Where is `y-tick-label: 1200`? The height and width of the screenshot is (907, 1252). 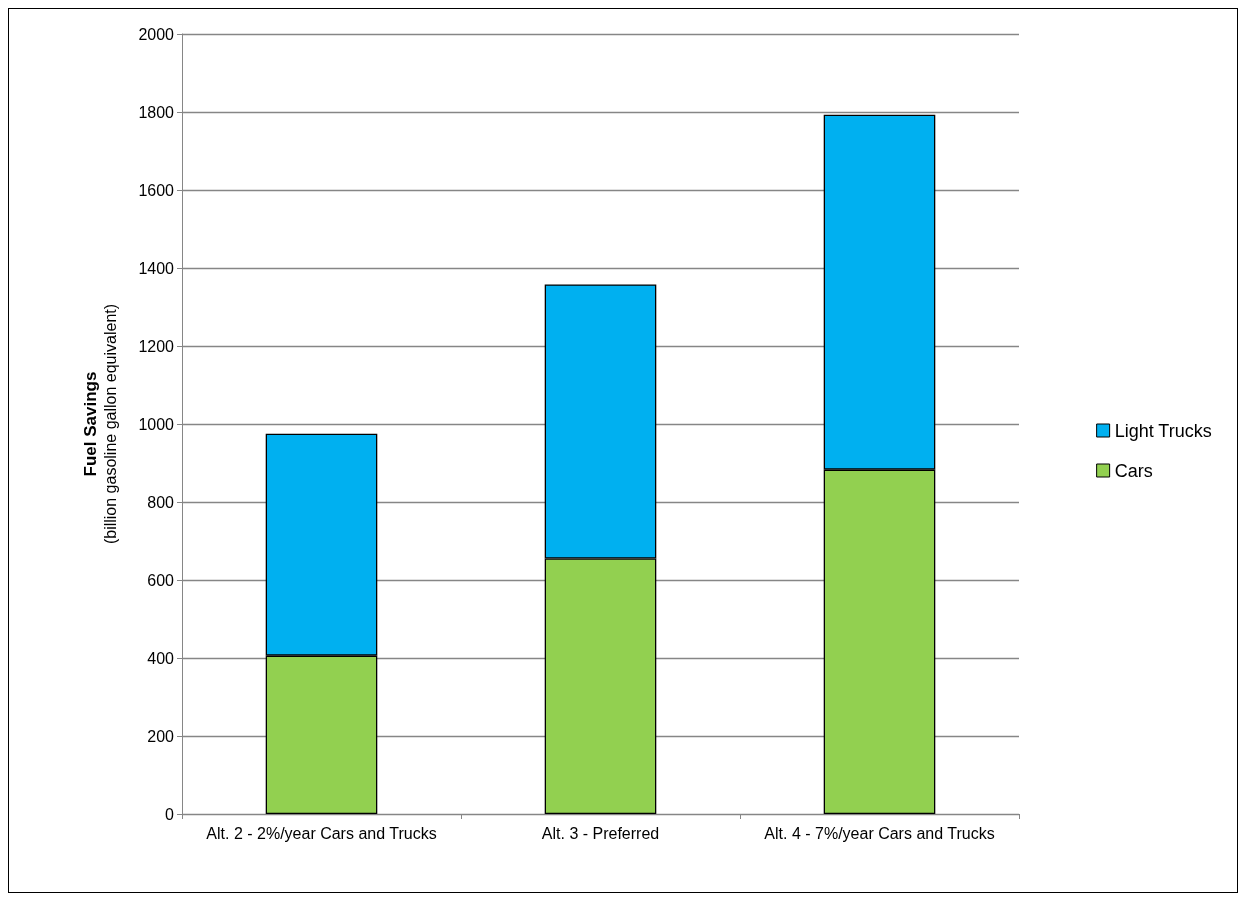
y-tick-label: 1200 is located at coordinates (156, 346).